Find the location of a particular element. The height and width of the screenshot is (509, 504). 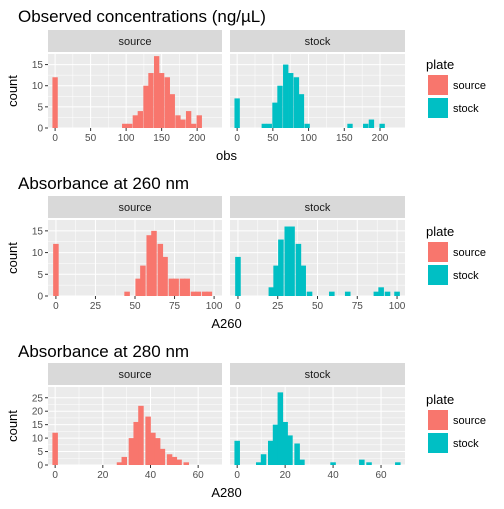

chart-title: Absorbance at 260 nm is located at coordinates (103, 183).